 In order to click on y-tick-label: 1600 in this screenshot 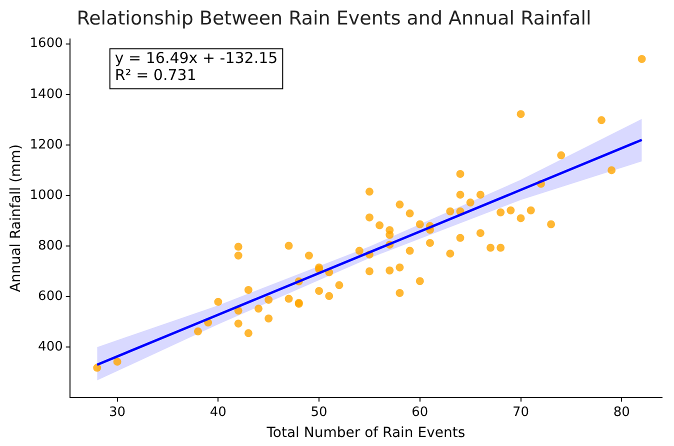, I will do `click(46, 44)`.